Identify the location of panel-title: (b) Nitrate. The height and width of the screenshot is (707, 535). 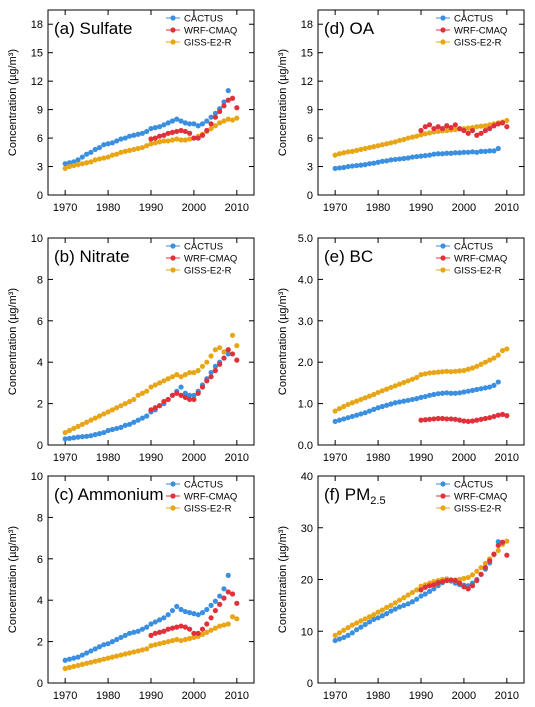
(92, 256).